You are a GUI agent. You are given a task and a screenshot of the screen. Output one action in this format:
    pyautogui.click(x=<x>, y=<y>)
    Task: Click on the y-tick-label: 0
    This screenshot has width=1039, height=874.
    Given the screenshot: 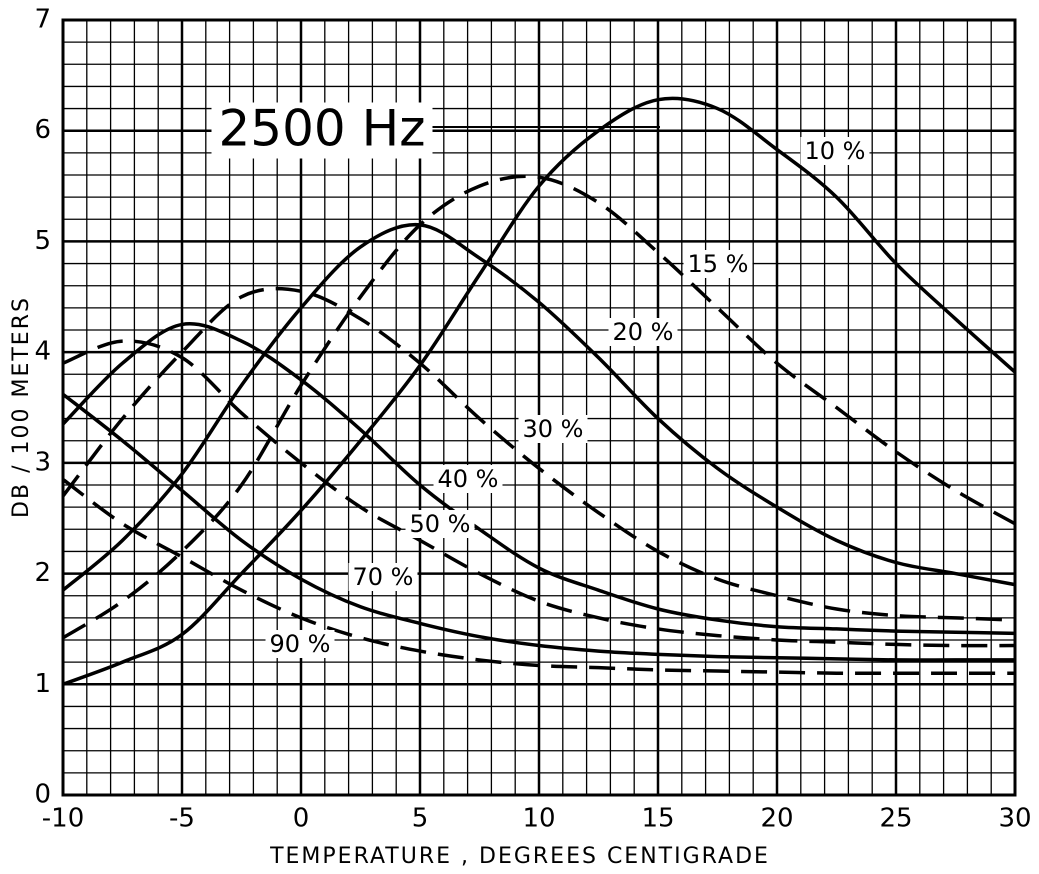 What is the action you would take?
    pyautogui.click(x=42, y=795)
    